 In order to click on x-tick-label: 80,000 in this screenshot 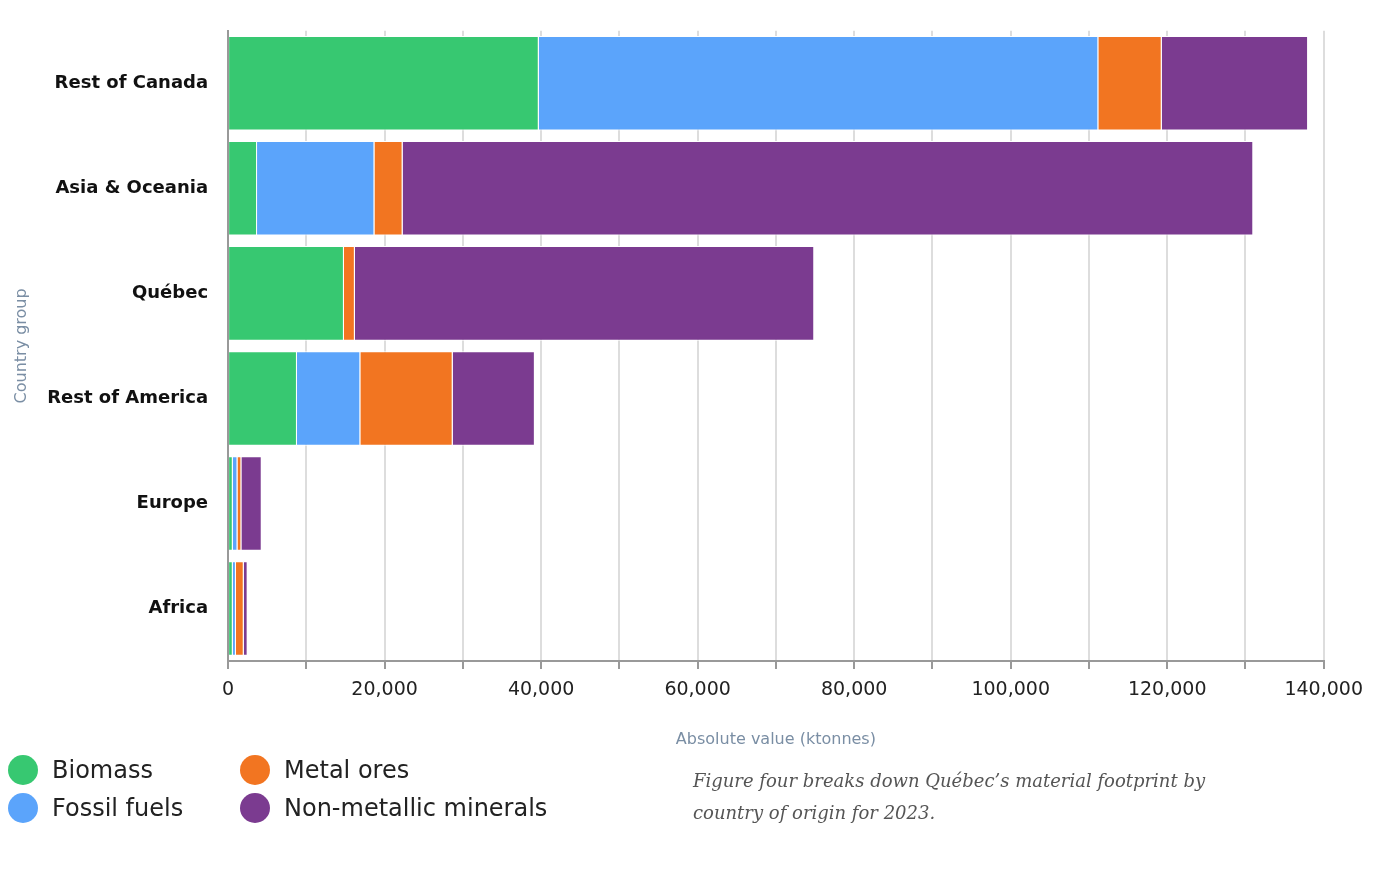, I will do `click(854, 688)`.